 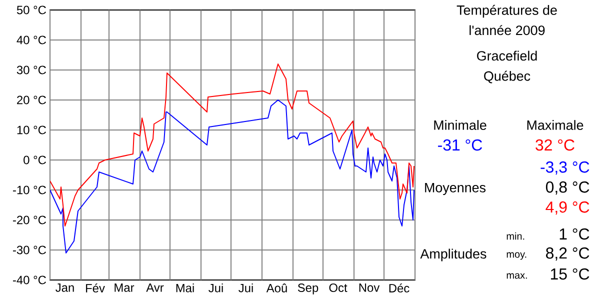 I want to click on text: max., so click(x=516, y=276).